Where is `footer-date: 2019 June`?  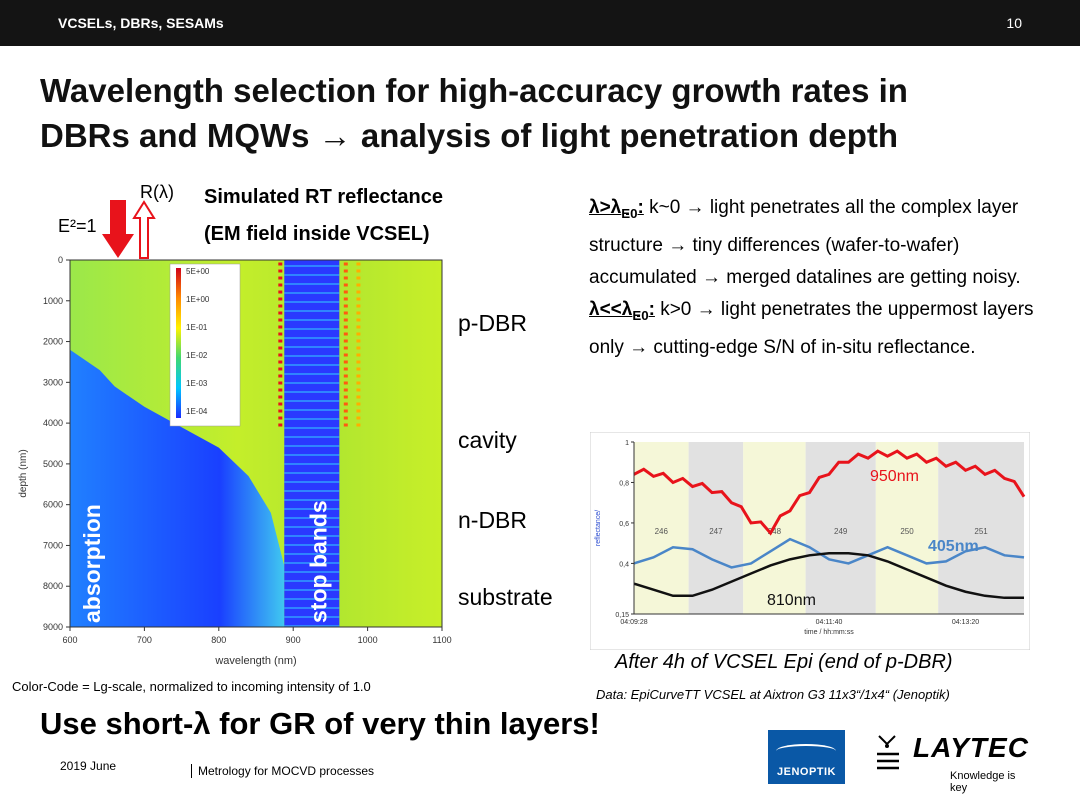 footer-date: 2019 June is located at coordinates (88, 766).